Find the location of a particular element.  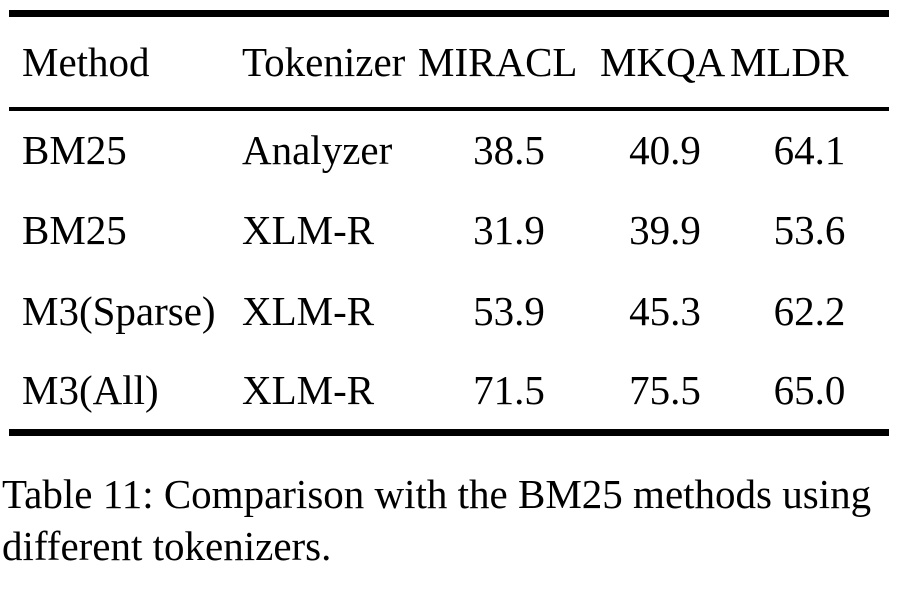

table-row: M3(Sparse) XLM-R 53.9 45.3 62.2 is located at coordinates (449, 311).